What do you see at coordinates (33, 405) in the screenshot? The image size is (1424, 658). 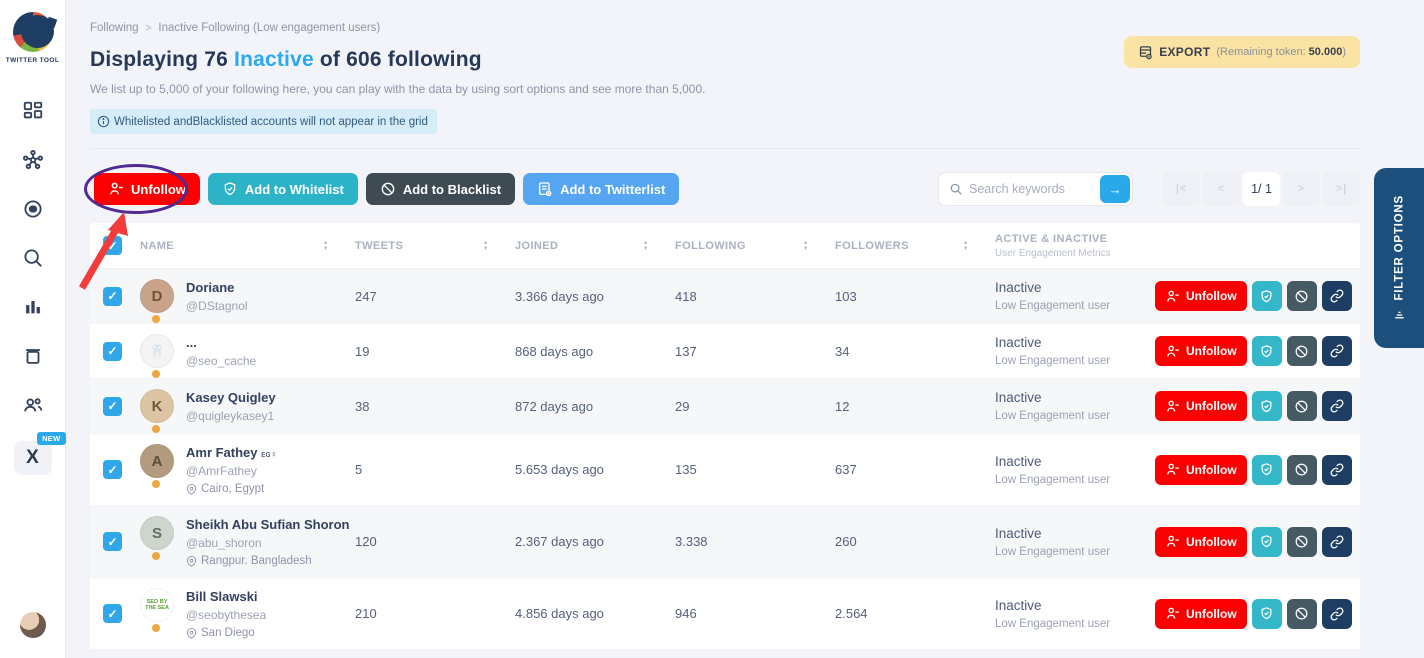 I see `sidebar-item-users` at bounding box center [33, 405].